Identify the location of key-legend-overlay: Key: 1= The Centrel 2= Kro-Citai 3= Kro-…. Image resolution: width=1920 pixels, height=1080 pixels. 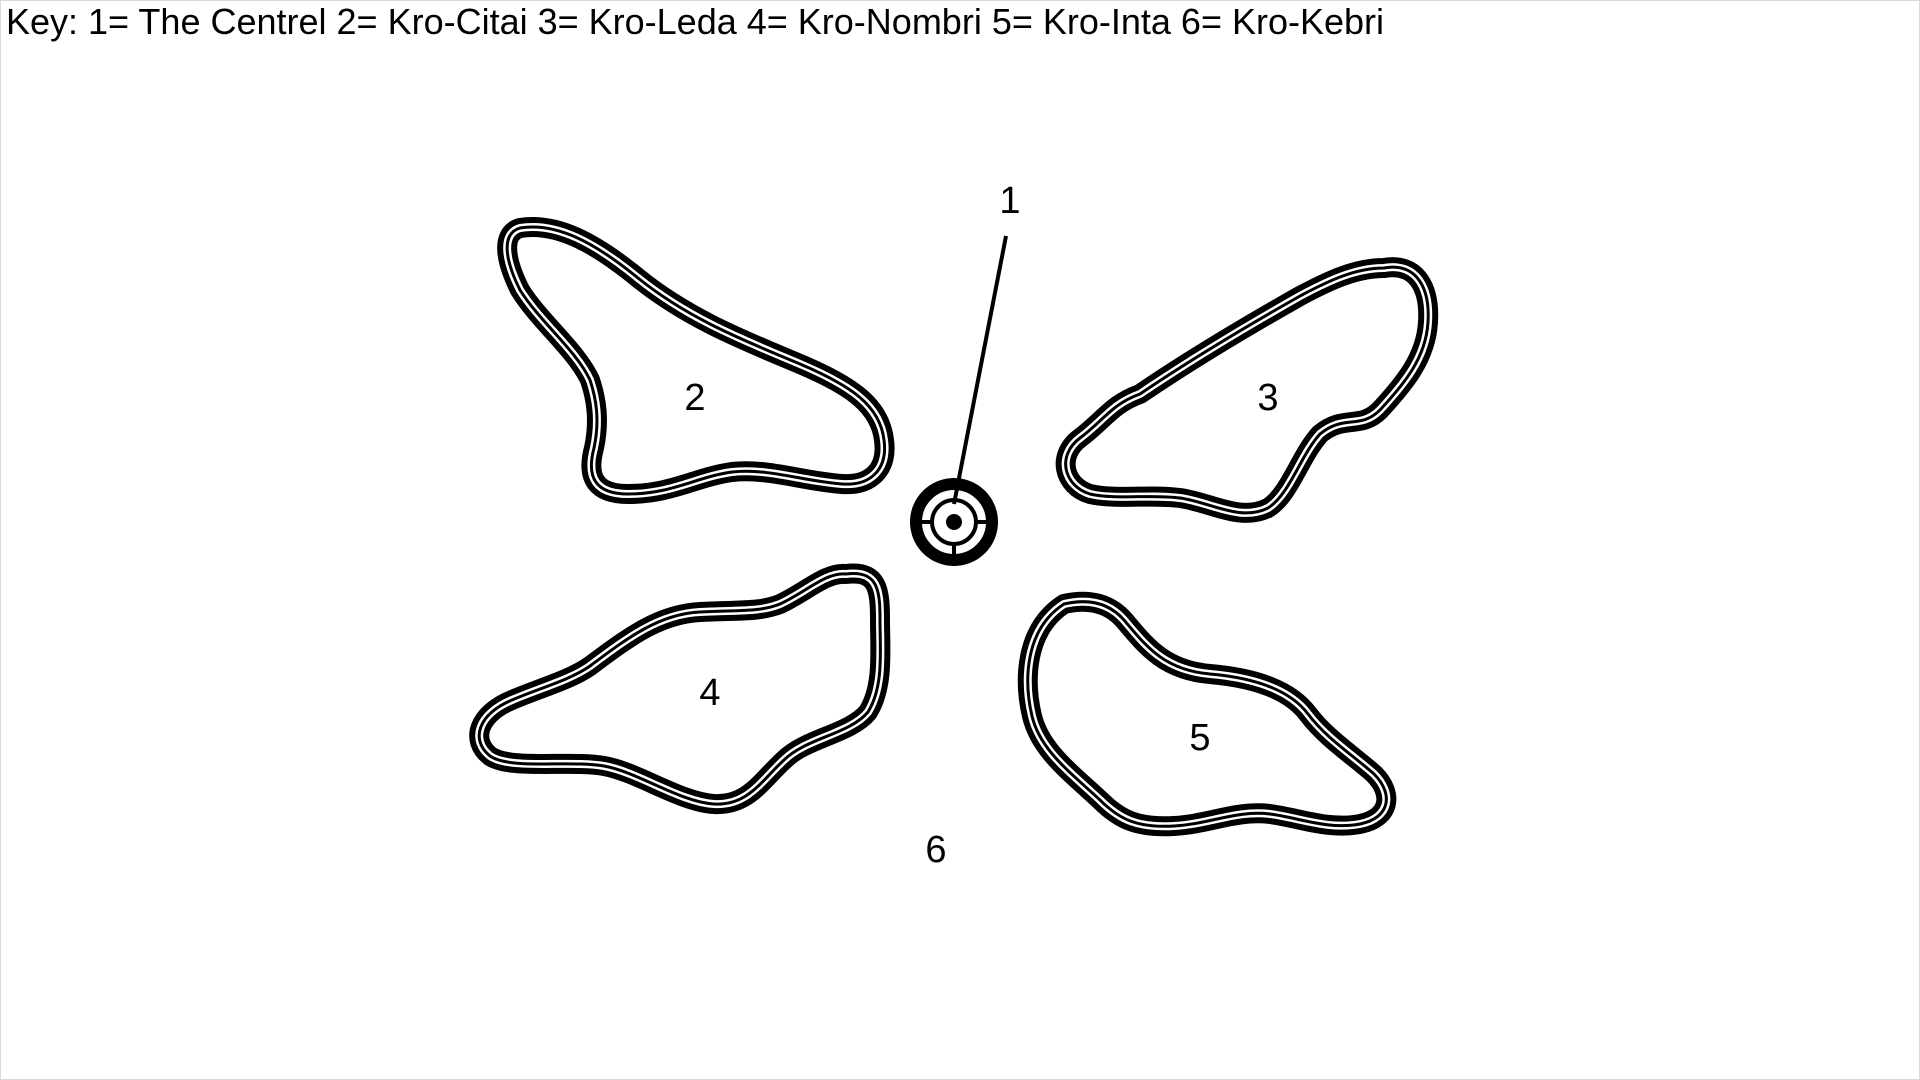
(695, 21).